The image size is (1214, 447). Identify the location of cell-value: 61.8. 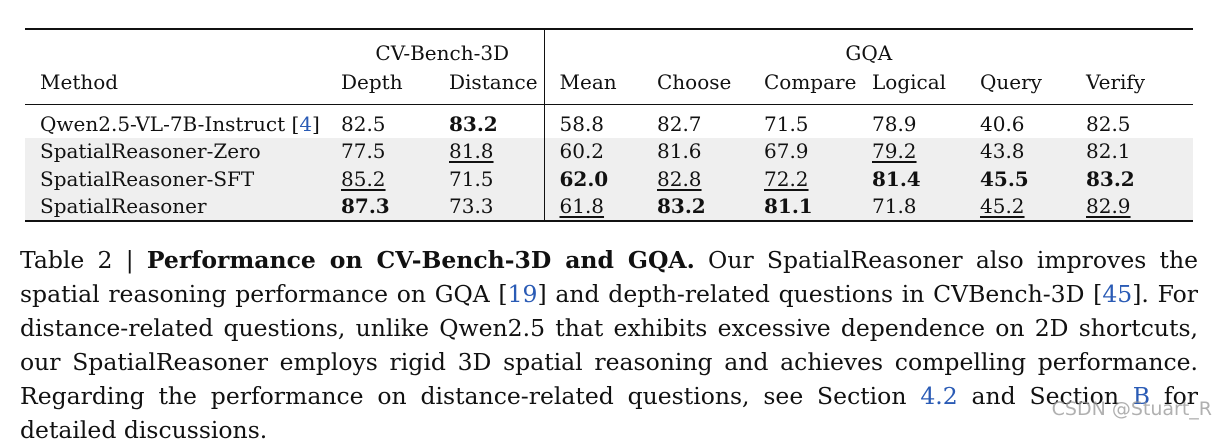
(582, 206).